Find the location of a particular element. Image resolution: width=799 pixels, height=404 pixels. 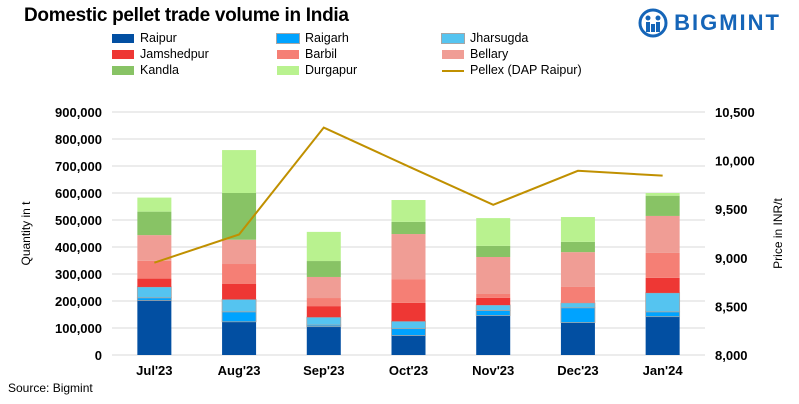

bigmint-logo-icon is located at coordinates (653, 23).